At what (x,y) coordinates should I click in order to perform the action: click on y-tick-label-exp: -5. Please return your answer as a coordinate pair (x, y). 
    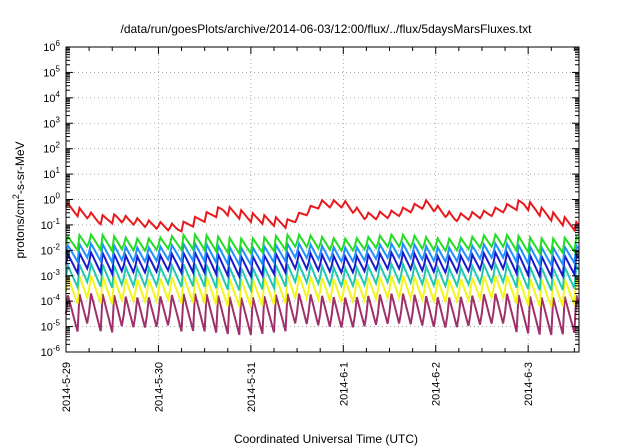
    Looking at the image, I should click on (57, 323).